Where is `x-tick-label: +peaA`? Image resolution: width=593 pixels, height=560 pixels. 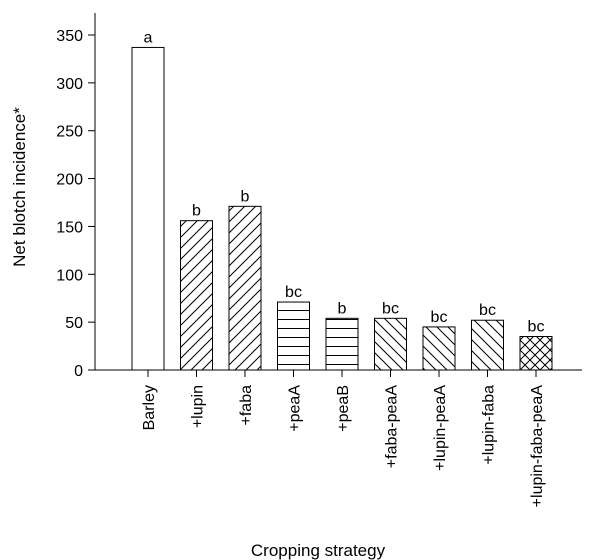 x-tick-label: +peaA is located at coordinates (295, 408).